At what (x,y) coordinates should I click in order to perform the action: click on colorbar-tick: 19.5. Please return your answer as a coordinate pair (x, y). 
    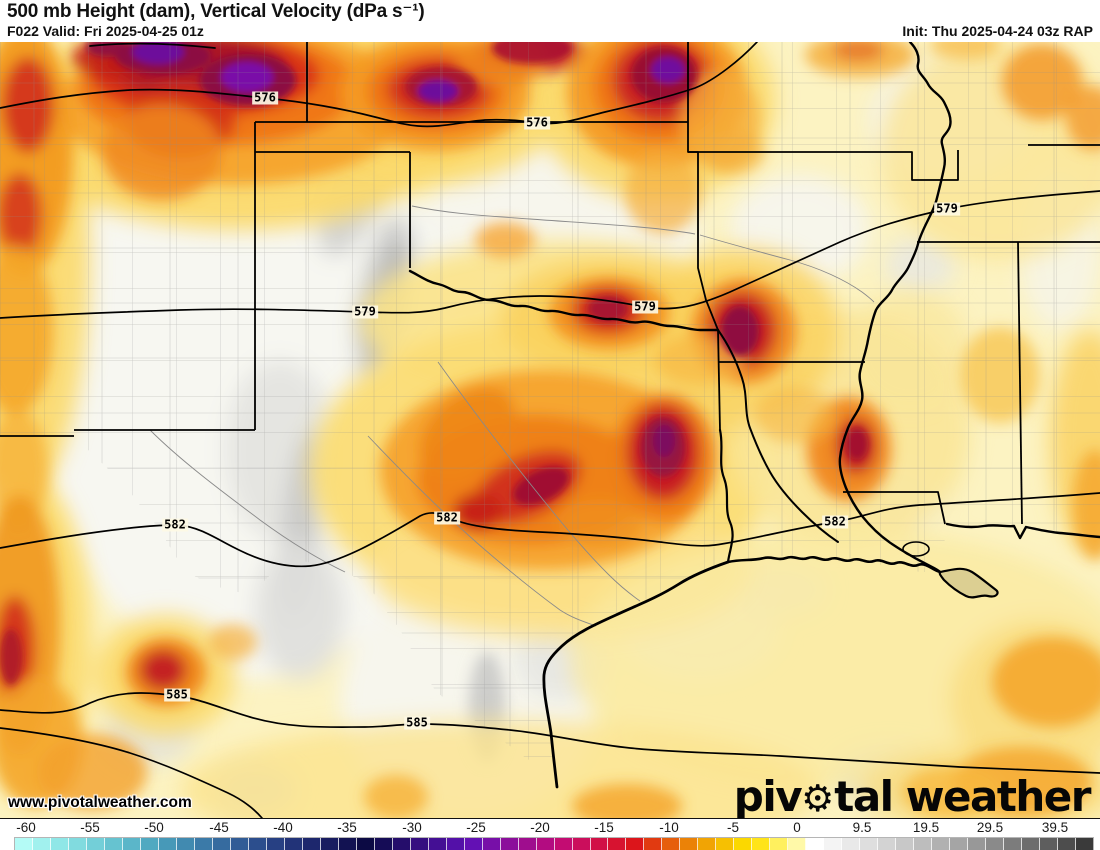
    Looking at the image, I should click on (926, 827).